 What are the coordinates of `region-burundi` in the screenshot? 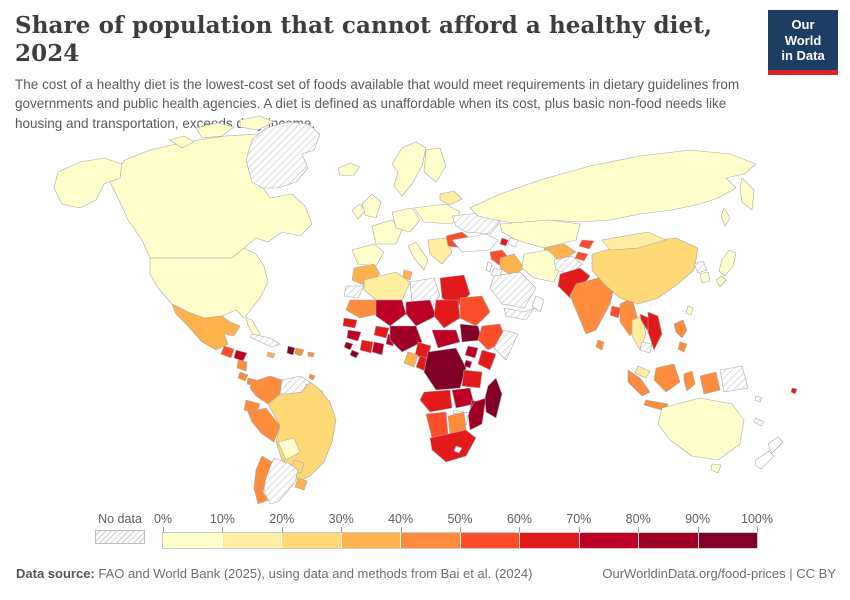 It's located at (468, 364).